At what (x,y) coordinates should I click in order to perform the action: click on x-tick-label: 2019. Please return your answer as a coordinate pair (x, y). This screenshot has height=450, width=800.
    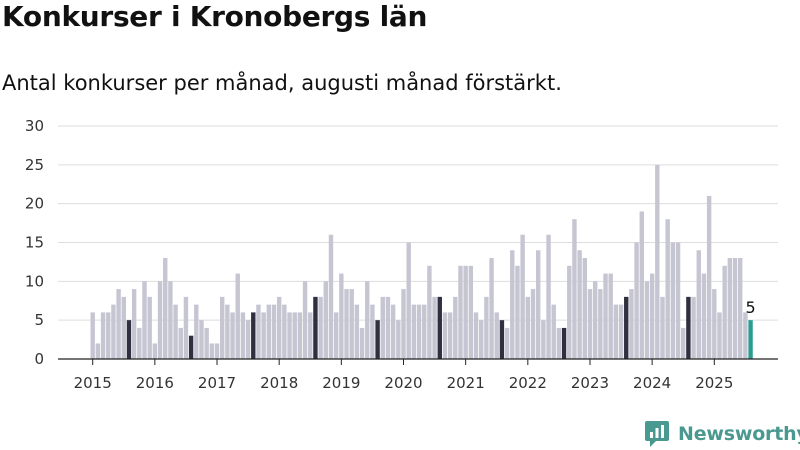
    Looking at the image, I should click on (341, 383).